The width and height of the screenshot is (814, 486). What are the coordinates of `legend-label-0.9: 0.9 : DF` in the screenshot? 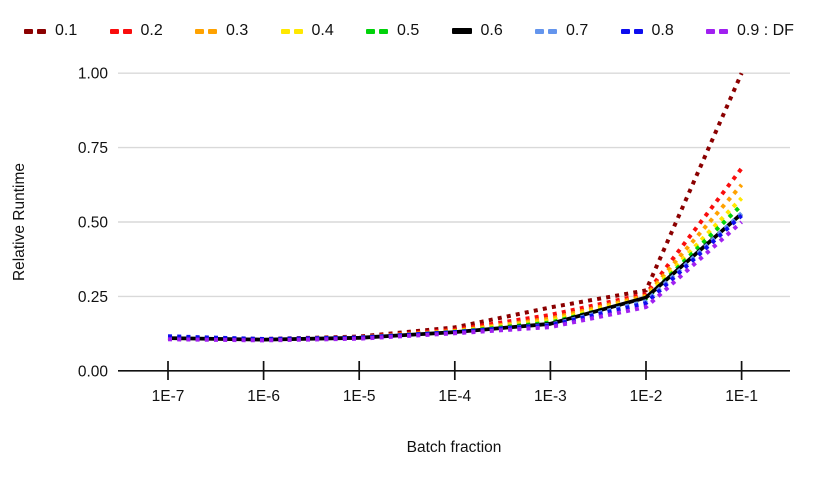 It's located at (765, 30).